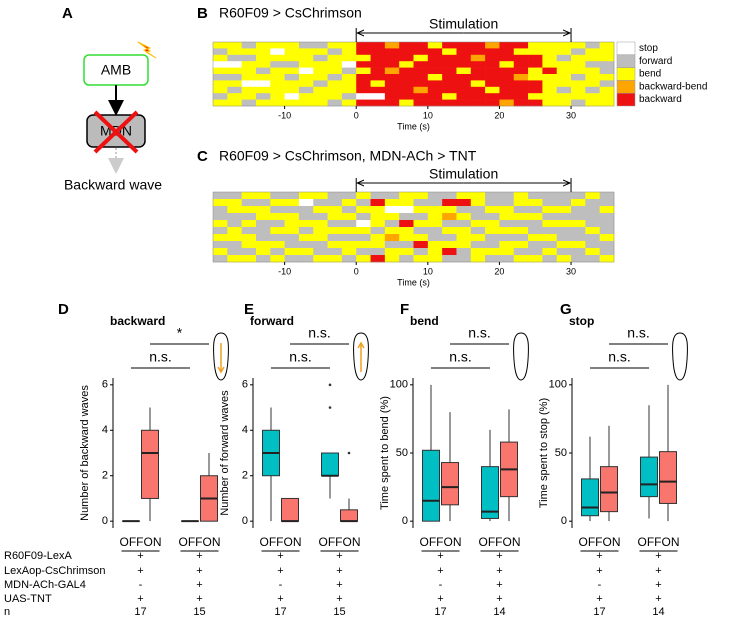 The height and width of the screenshot is (618, 750). Describe the element at coordinates (280, 612) in the screenshot. I see `n-cell: 17` at that location.